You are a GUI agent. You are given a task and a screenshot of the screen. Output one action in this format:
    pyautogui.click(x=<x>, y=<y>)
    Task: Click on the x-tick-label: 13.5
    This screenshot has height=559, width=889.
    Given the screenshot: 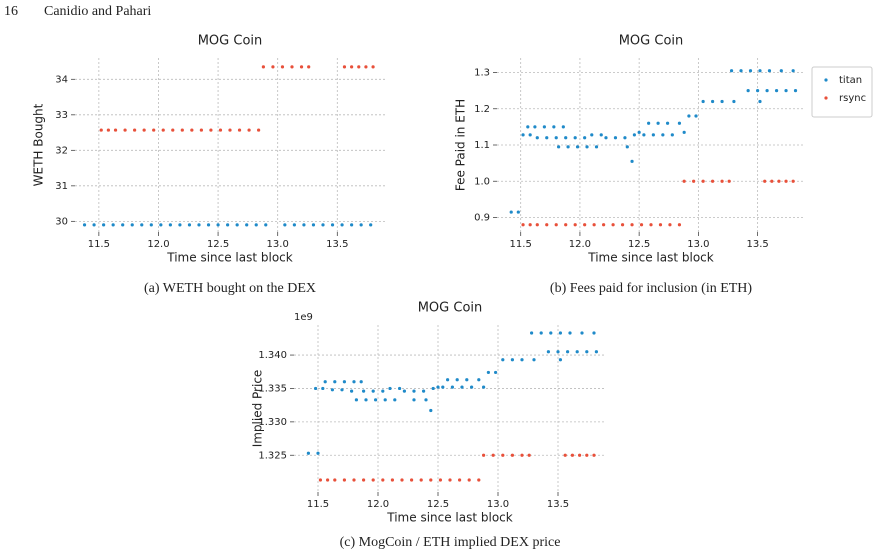 What is the action you would take?
    pyautogui.click(x=757, y=244)
    